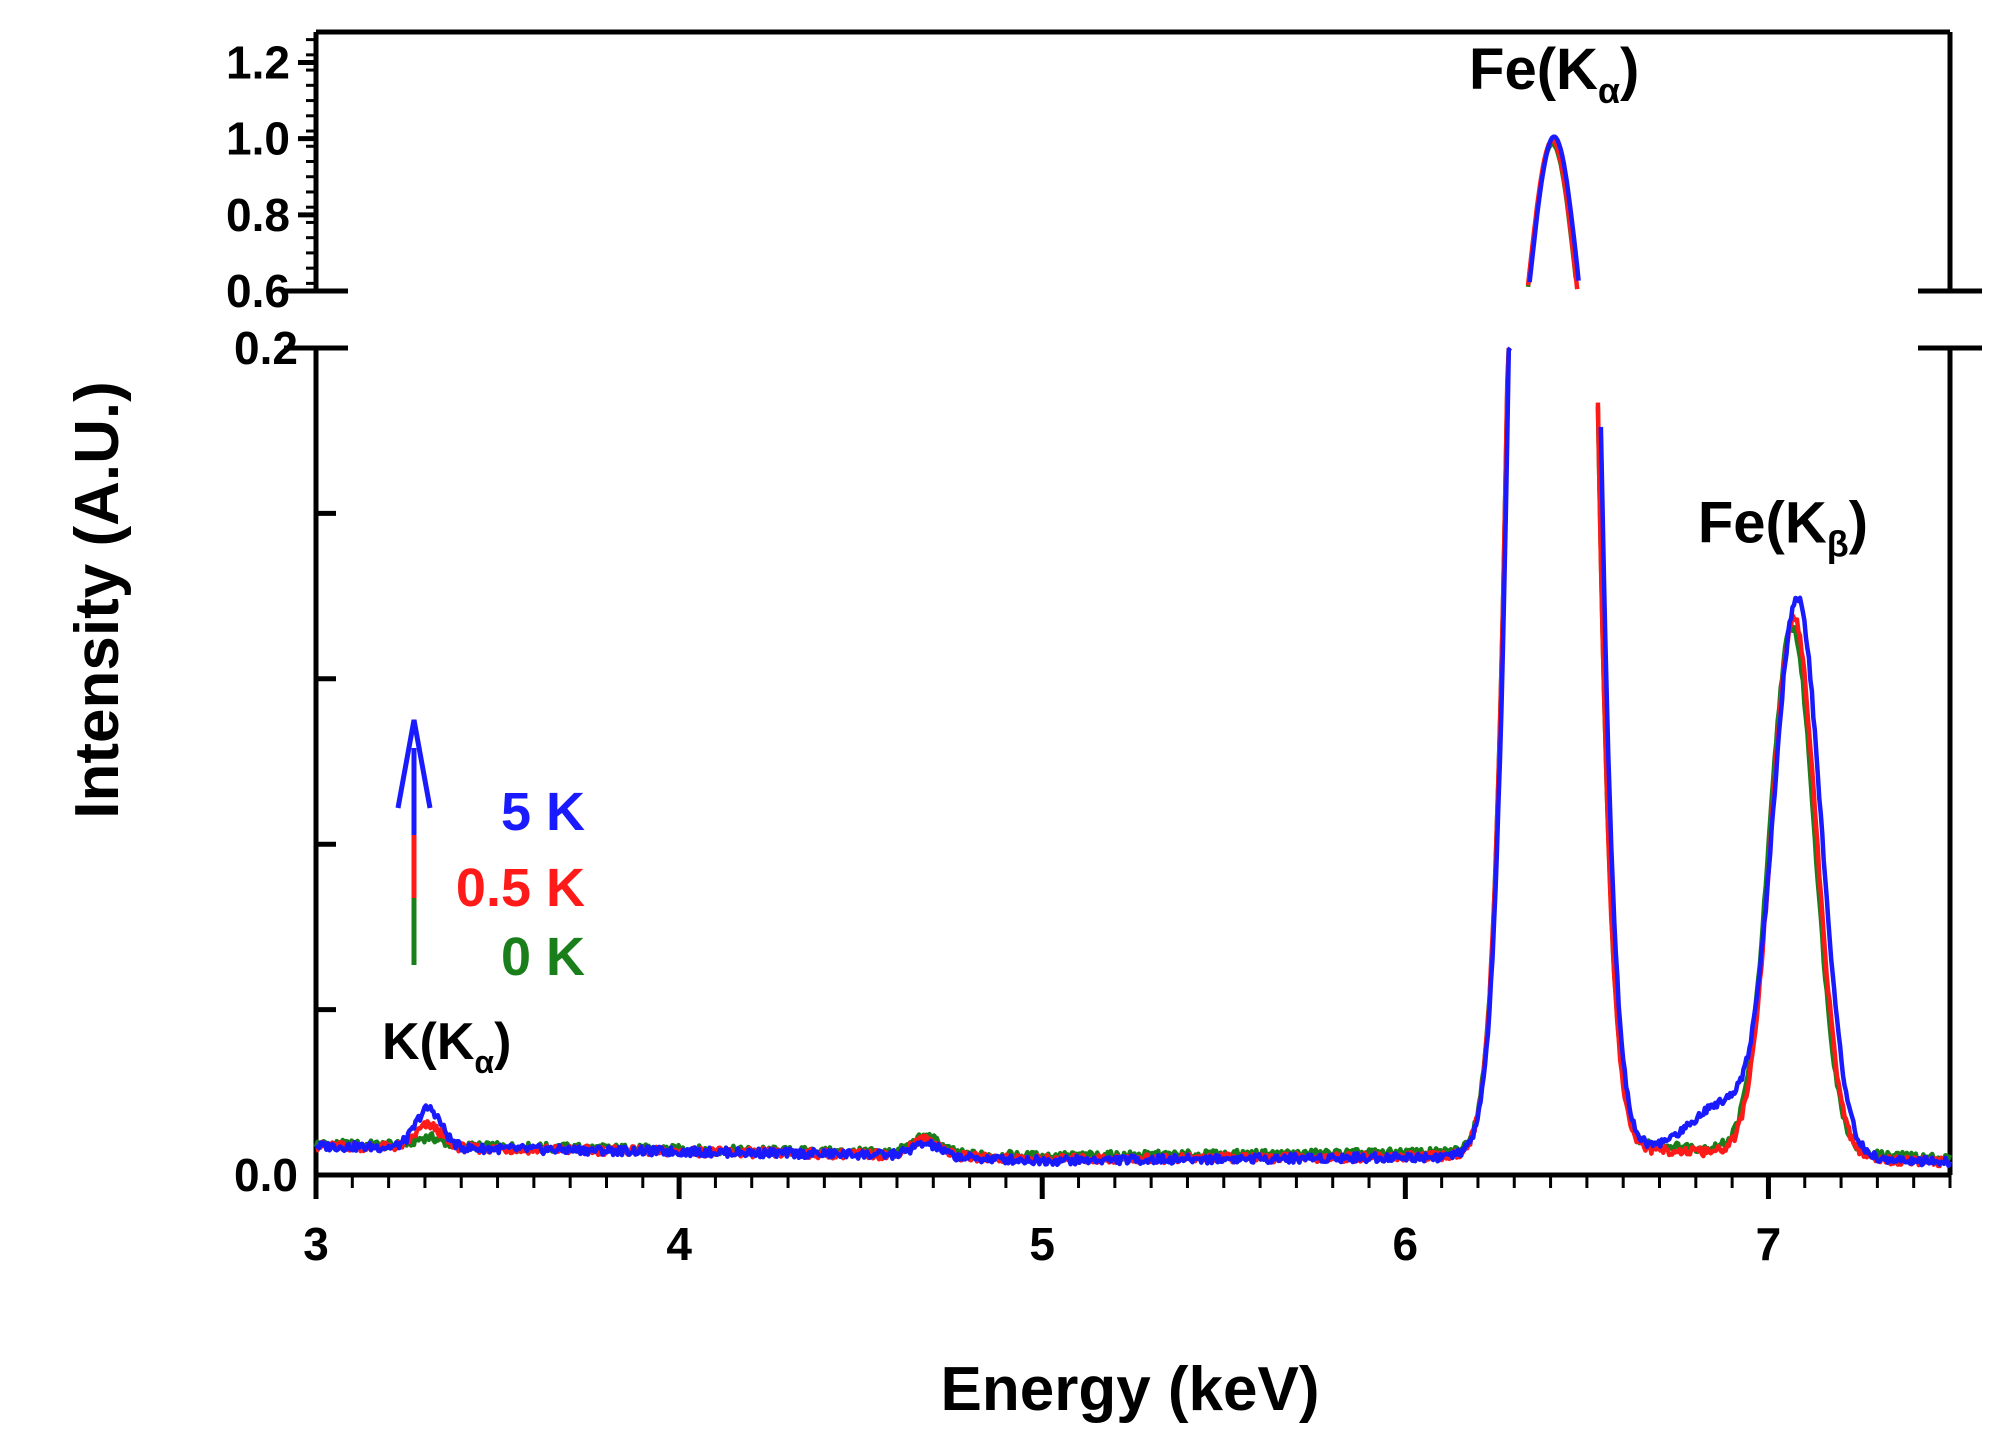 This screenshot has height=1455, width=1990. Describe the element at coordinates (258, 215) in the screenshot. I see `y-tick-label: 0.8` at that location.